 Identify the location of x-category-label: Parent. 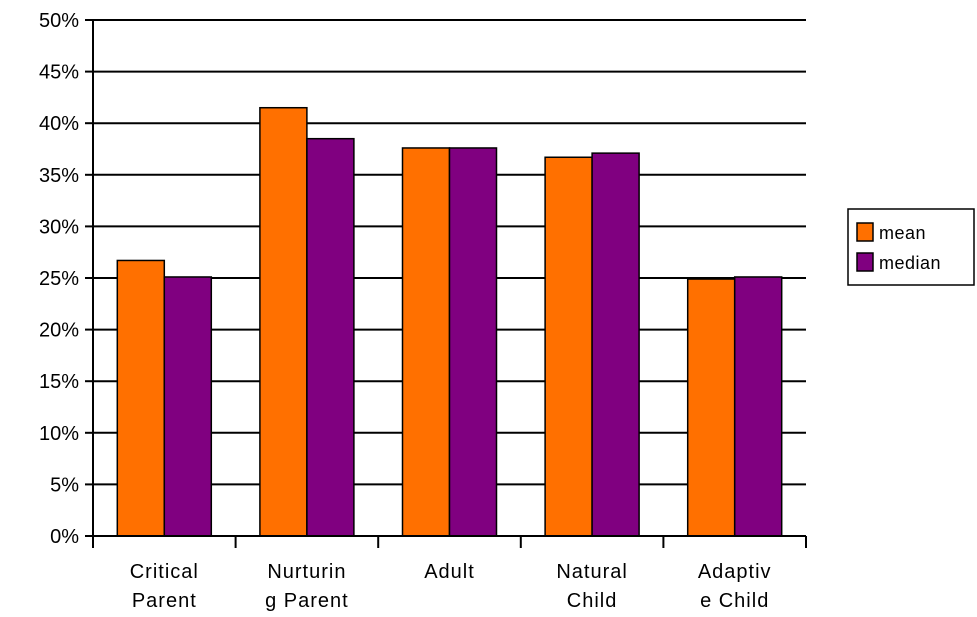
(164, 601).